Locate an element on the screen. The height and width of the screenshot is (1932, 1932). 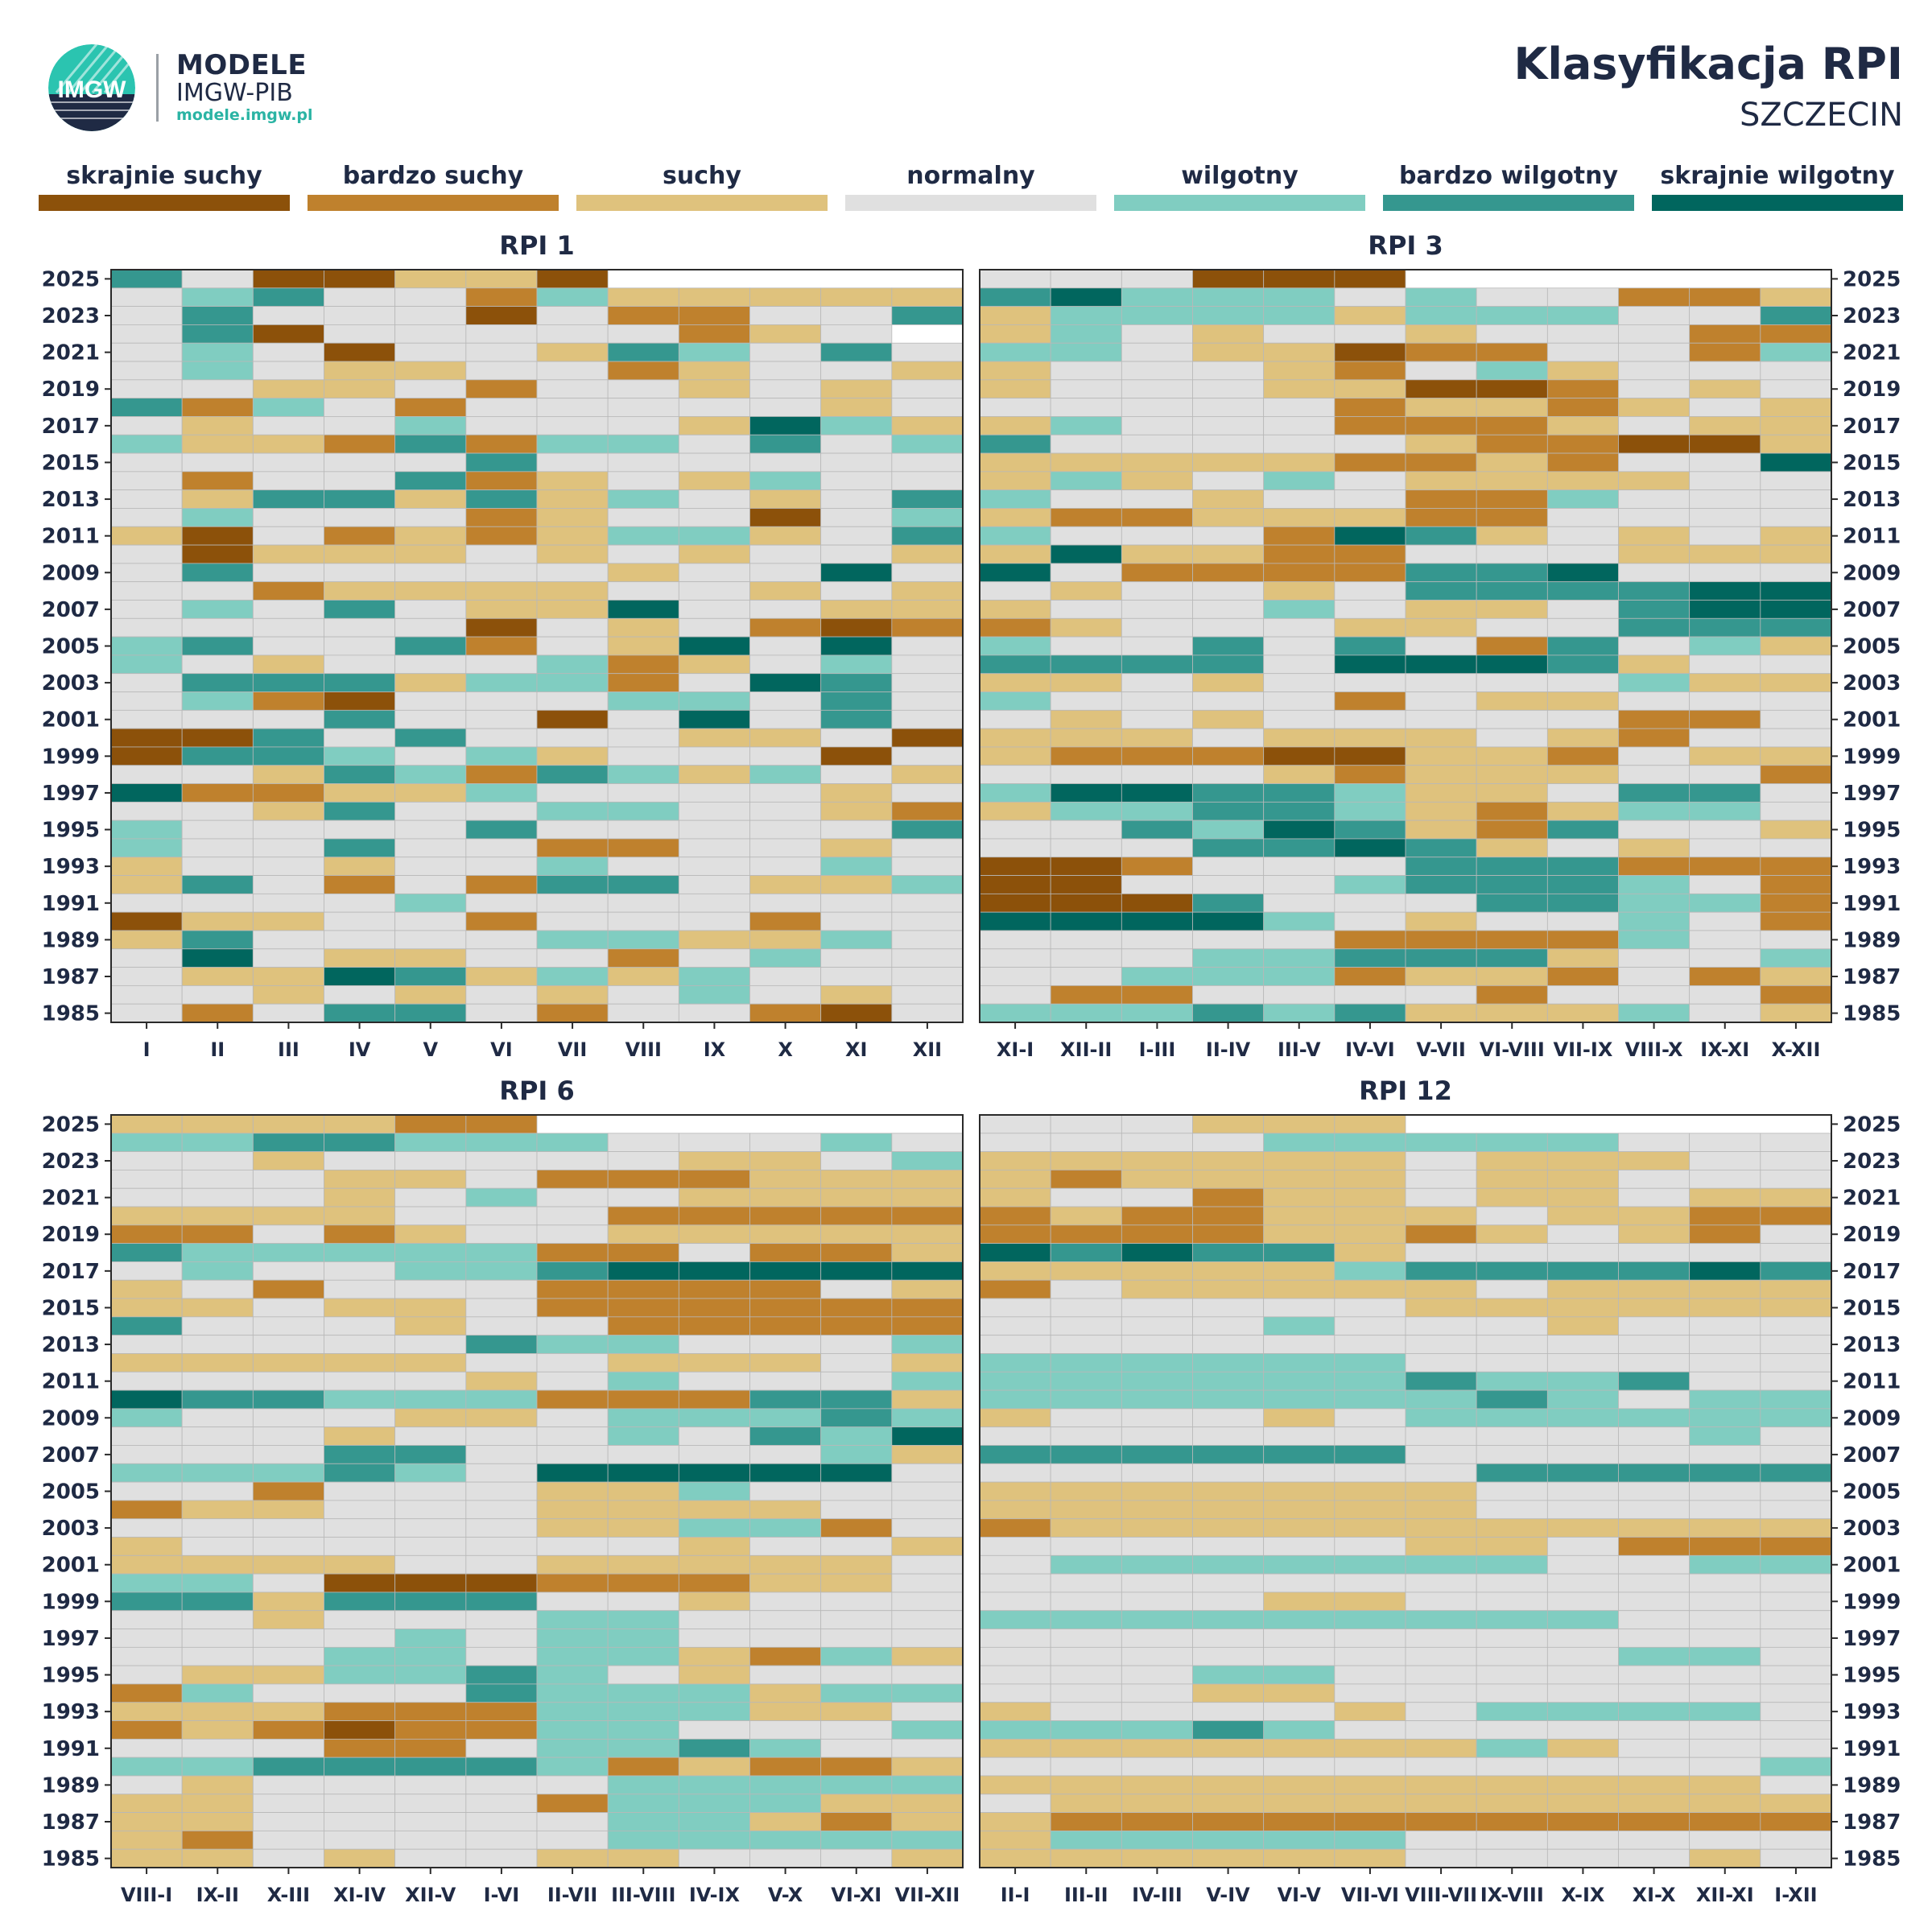
x-tick-label: X-III is located at coordinates (288, 1895).